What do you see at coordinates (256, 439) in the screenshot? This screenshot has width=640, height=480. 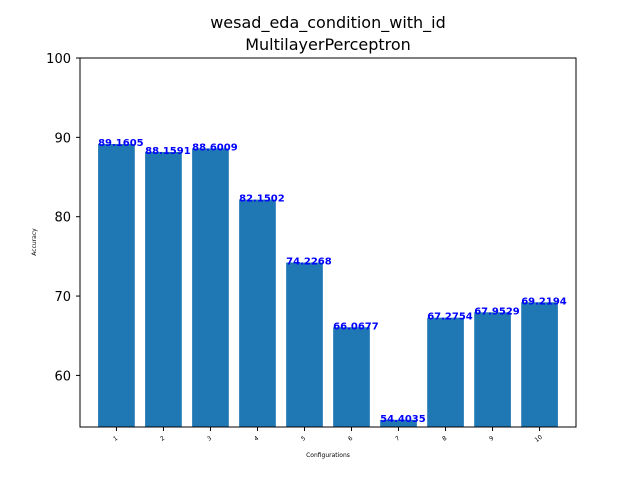 I see `x-tick-label-4: 4` at bounding box center [256, 439].